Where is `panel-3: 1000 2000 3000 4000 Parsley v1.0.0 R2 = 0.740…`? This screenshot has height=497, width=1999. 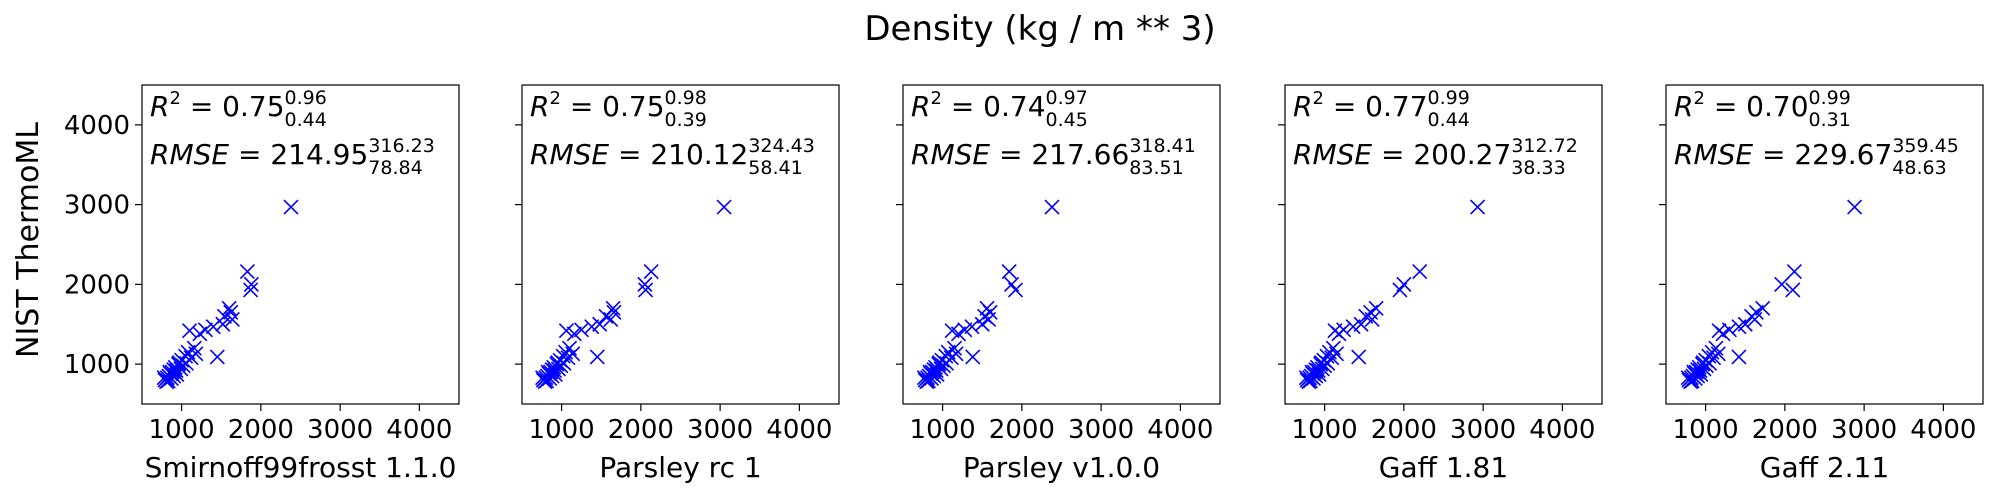
panel-3: 1000 2000 3000 4000 Parsley v1.0.0 R2 = 0.740… is located at coordinates (1058, 284).